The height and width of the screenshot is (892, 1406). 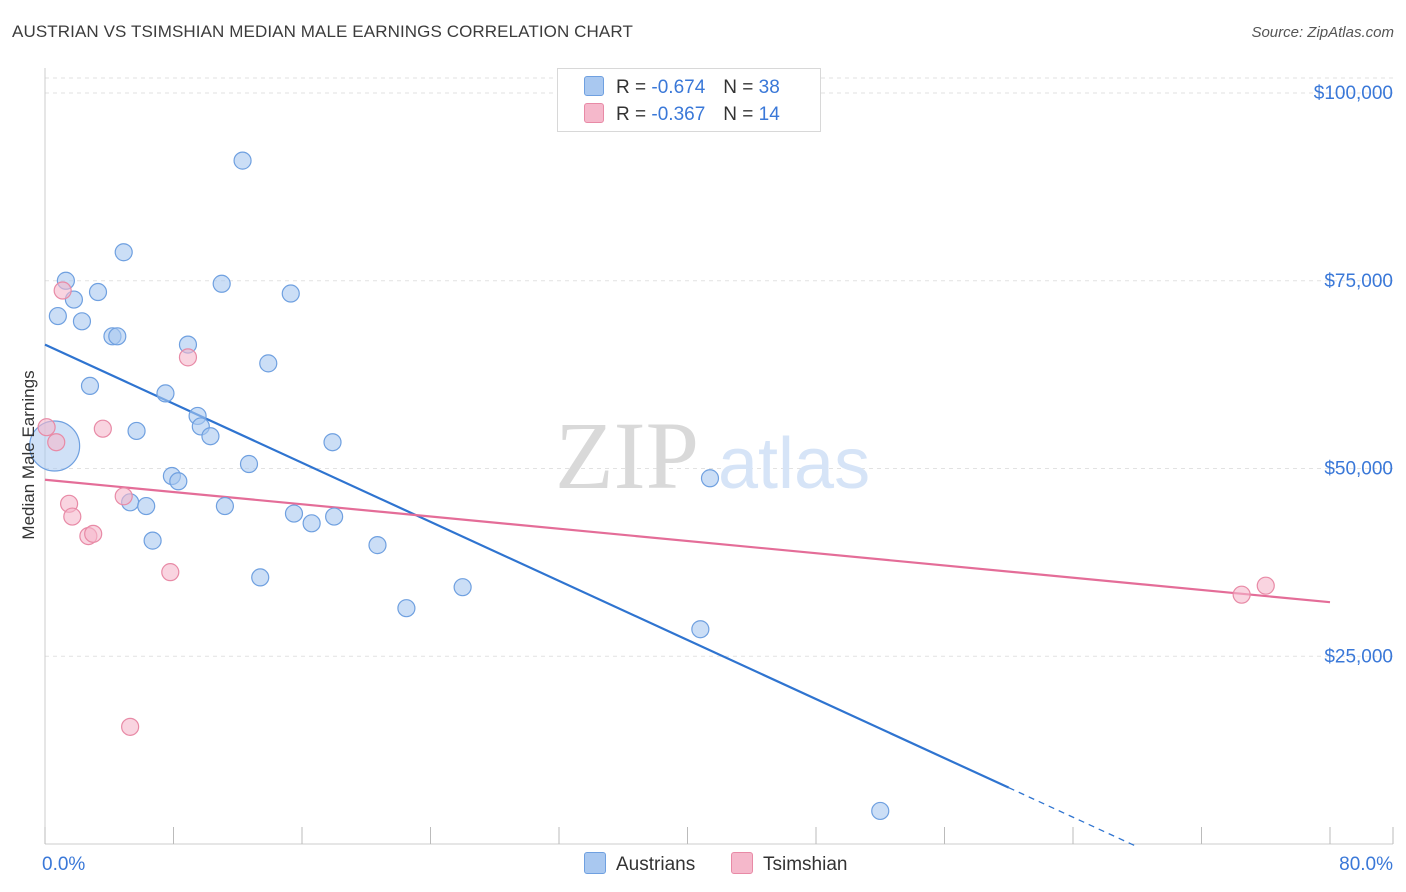 I want to click on tsimshian-trend-line, so click(x=687, y=541).